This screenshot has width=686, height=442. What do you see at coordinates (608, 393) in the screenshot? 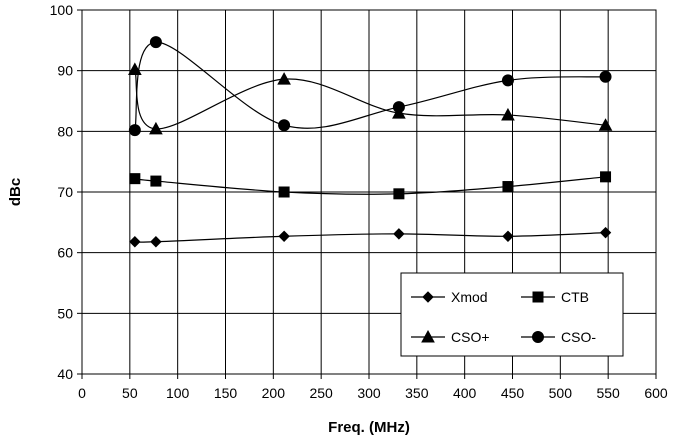
I see `x-tick-label: 550` at bounding box center [608, 393].